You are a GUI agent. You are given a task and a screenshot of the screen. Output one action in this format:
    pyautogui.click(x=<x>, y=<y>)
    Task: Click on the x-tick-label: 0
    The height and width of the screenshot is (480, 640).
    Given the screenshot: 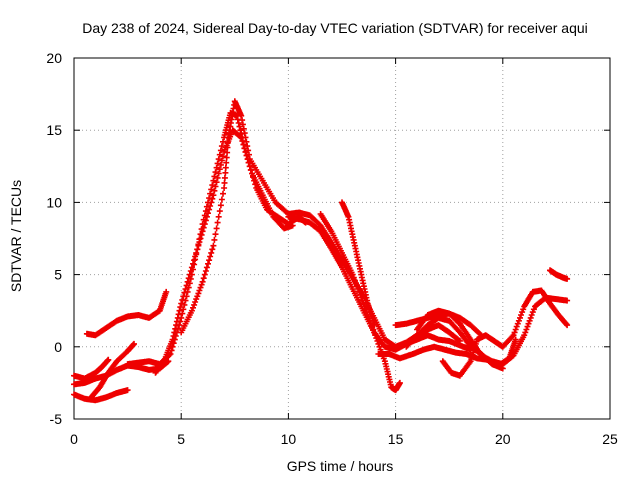 What is the action you would take?
    pyautogui.click(x=74, y=439)
    